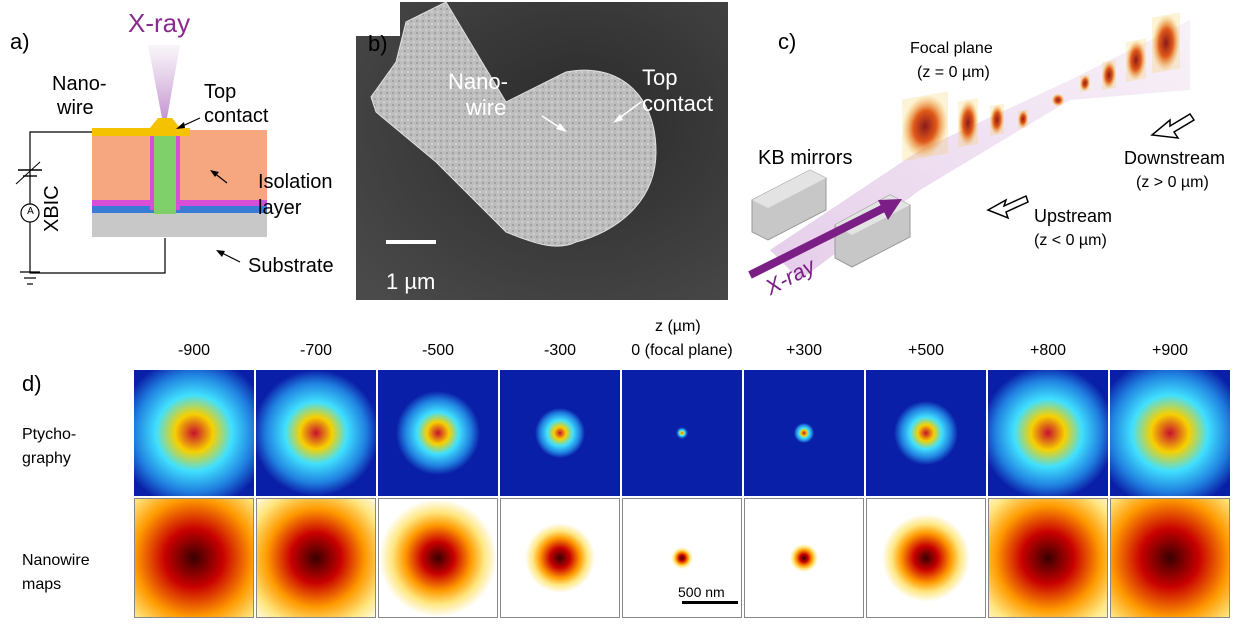 This screenshot has height=625, width=1238. Describe the element at coordinates (804, 350) in the screenshot. I see `z-label: +300` at that location.